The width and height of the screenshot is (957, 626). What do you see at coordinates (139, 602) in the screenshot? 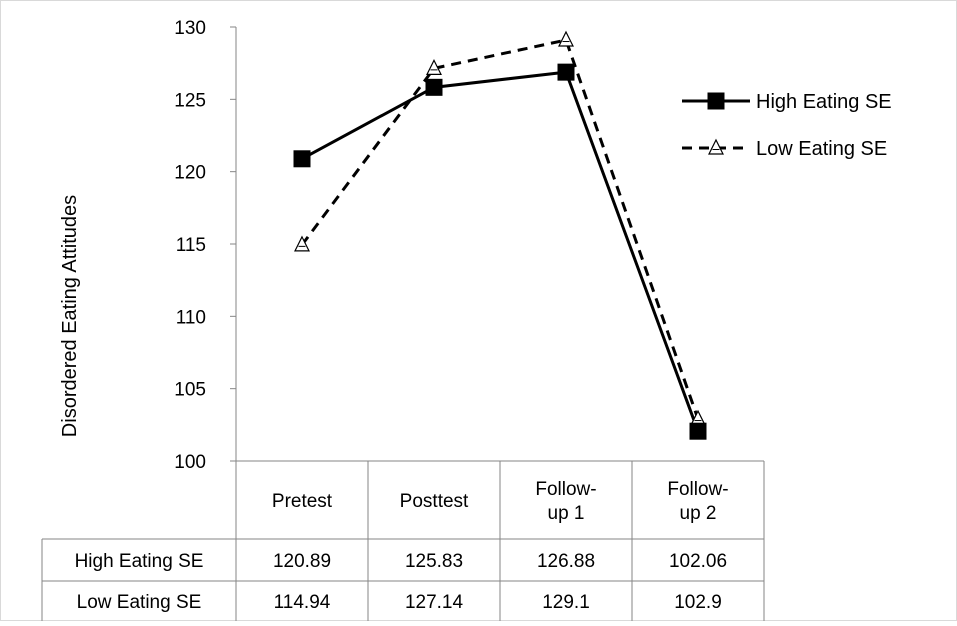
I see `table-row-label-low-eating-se: Low Eating SE` at bounding box center [139, 602].